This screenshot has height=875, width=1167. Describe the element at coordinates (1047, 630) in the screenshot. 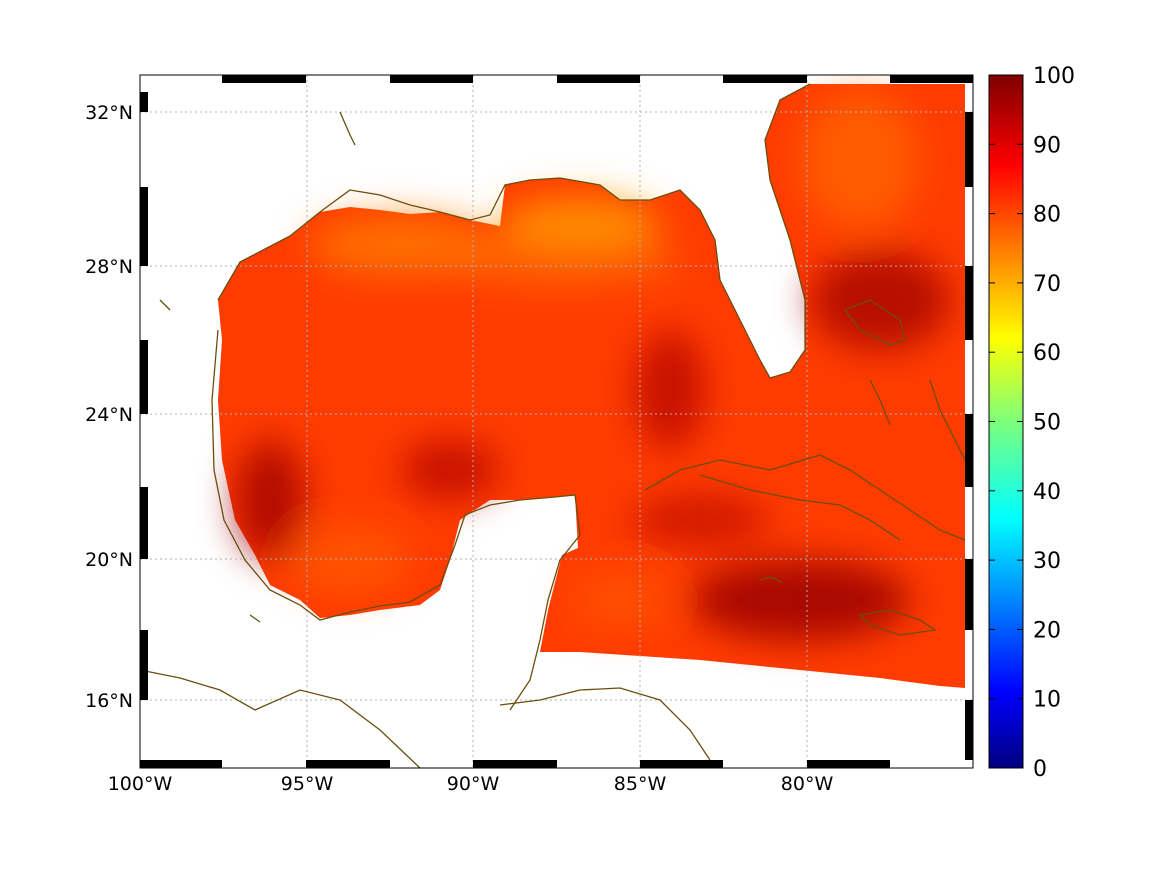

I see `colorbar-tick-label: 20` at that location.